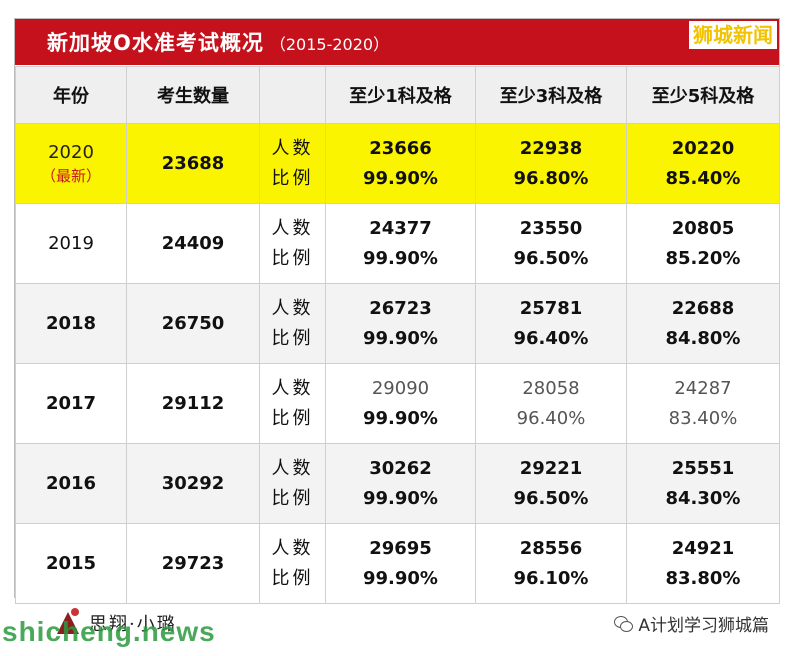 This screenshot has height=656, width=791. What do you see at coordinates (400, 468) in the screenshot?
I see `pass1-count: 30262` at bounding box center [400, 468].